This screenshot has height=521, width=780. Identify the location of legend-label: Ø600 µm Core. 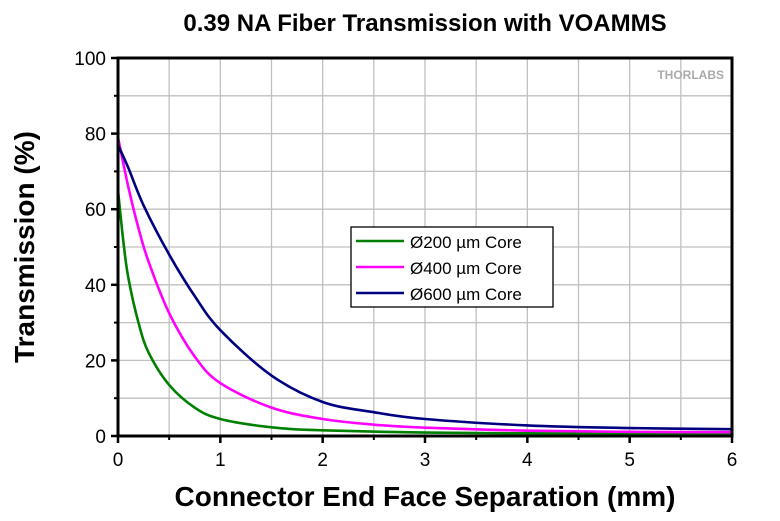
(466, 294).